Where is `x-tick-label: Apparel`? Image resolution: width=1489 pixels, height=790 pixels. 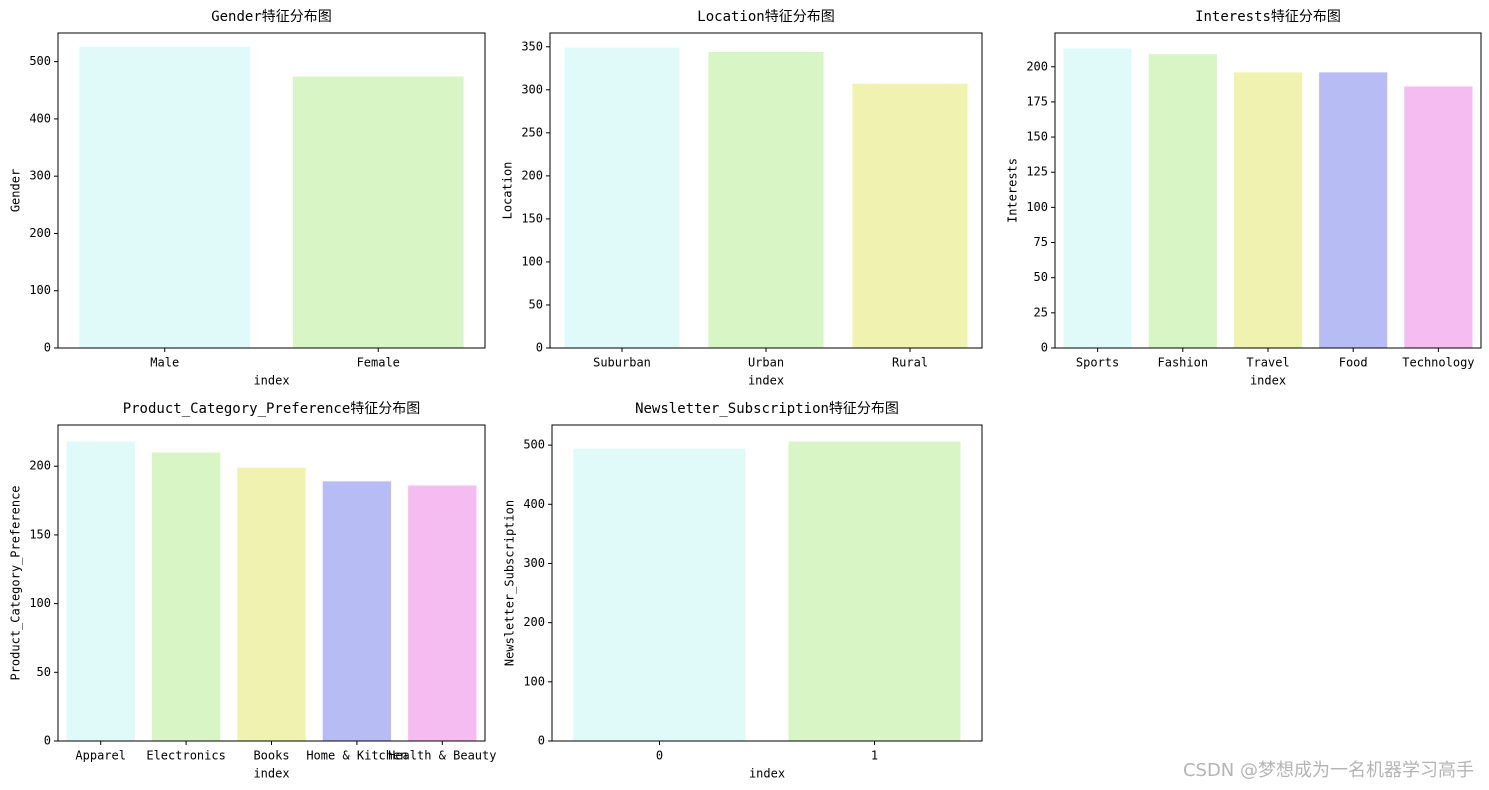 x-tick-label: Apparel is located at coordinates (100, 756).